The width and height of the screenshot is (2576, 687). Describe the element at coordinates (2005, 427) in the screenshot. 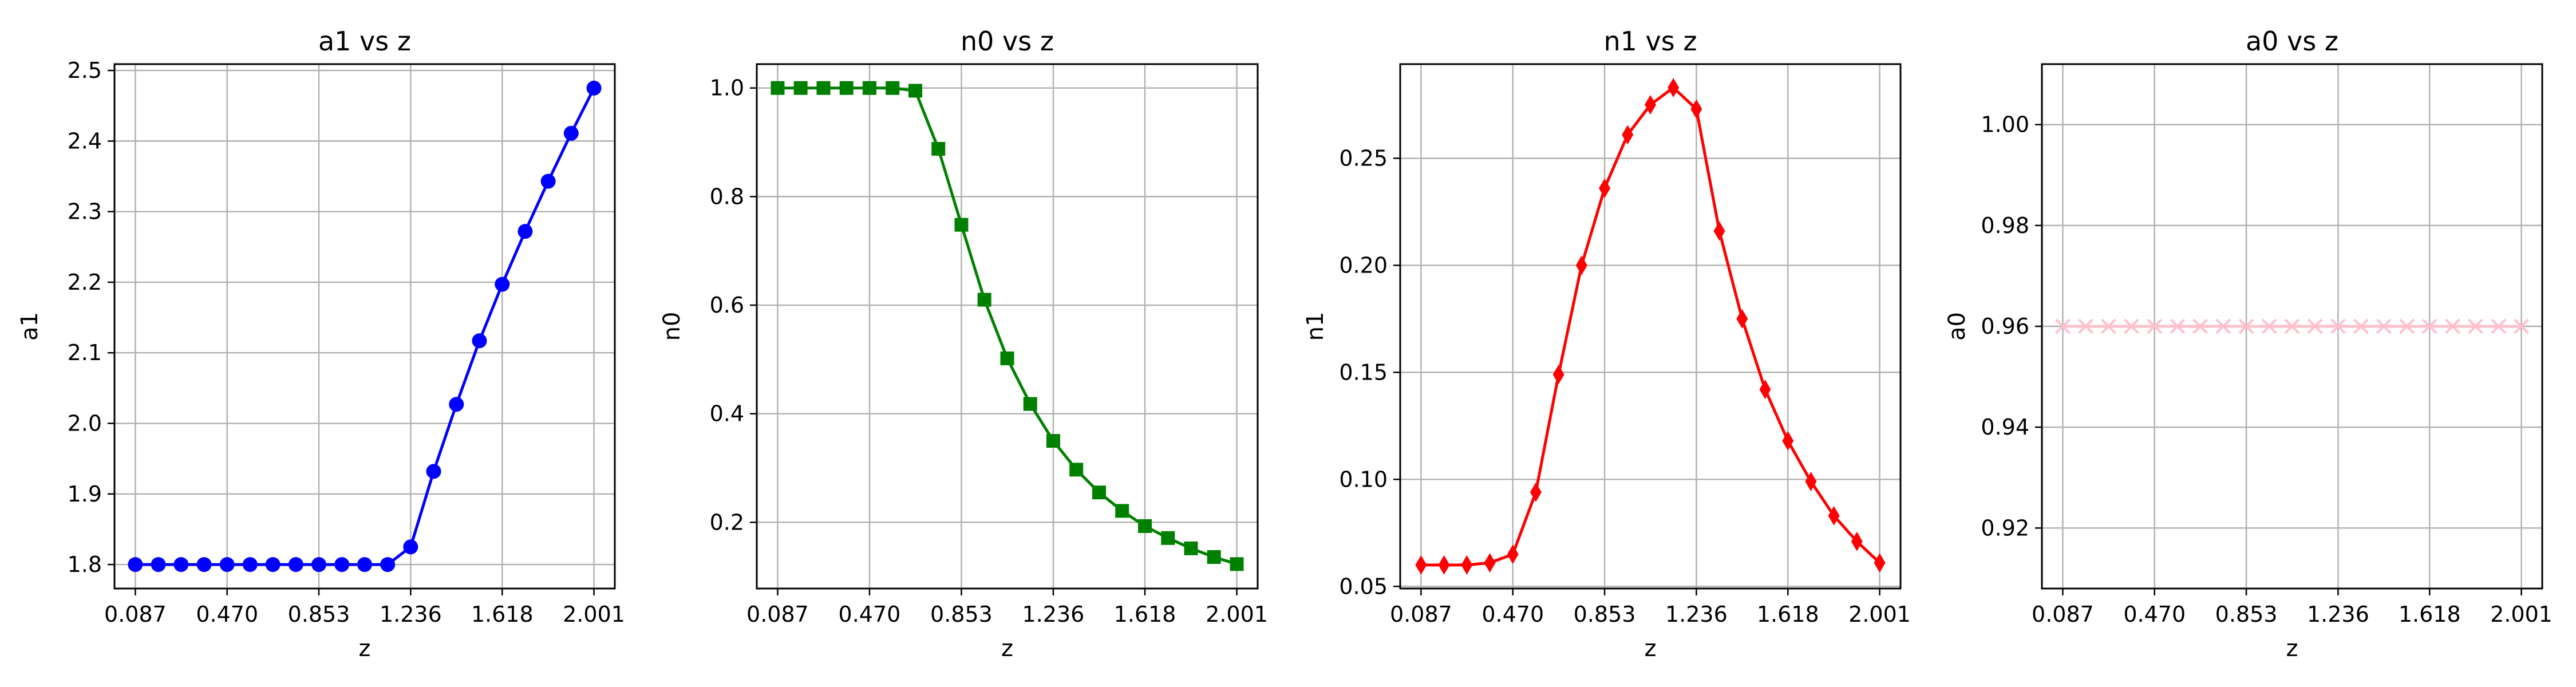

I see `y-tick-label: 0.94` at that location.